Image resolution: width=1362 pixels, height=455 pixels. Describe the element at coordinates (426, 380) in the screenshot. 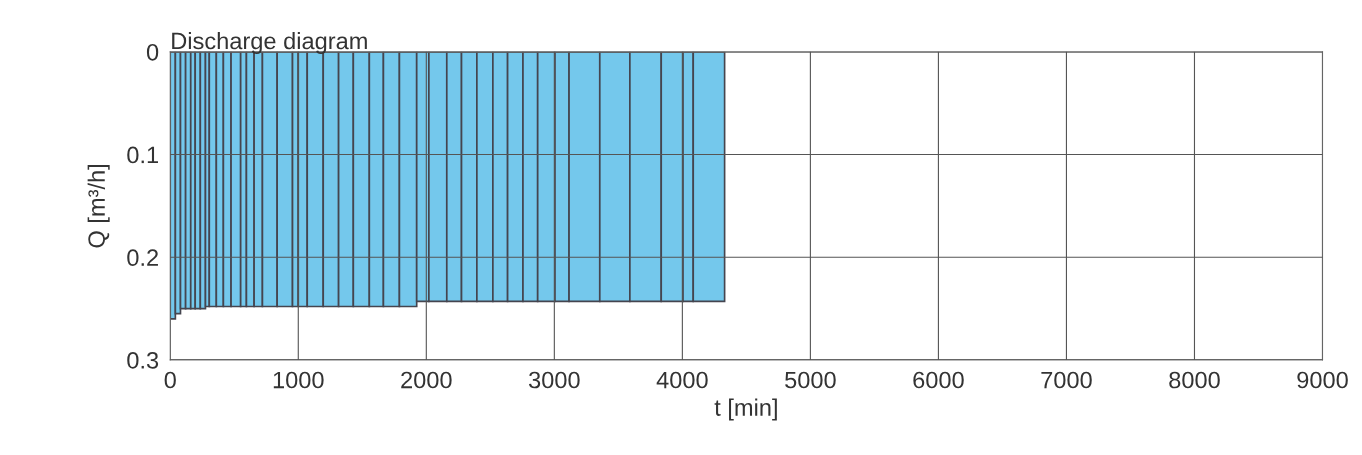

I see `x-tick-label: 2000` at that location.